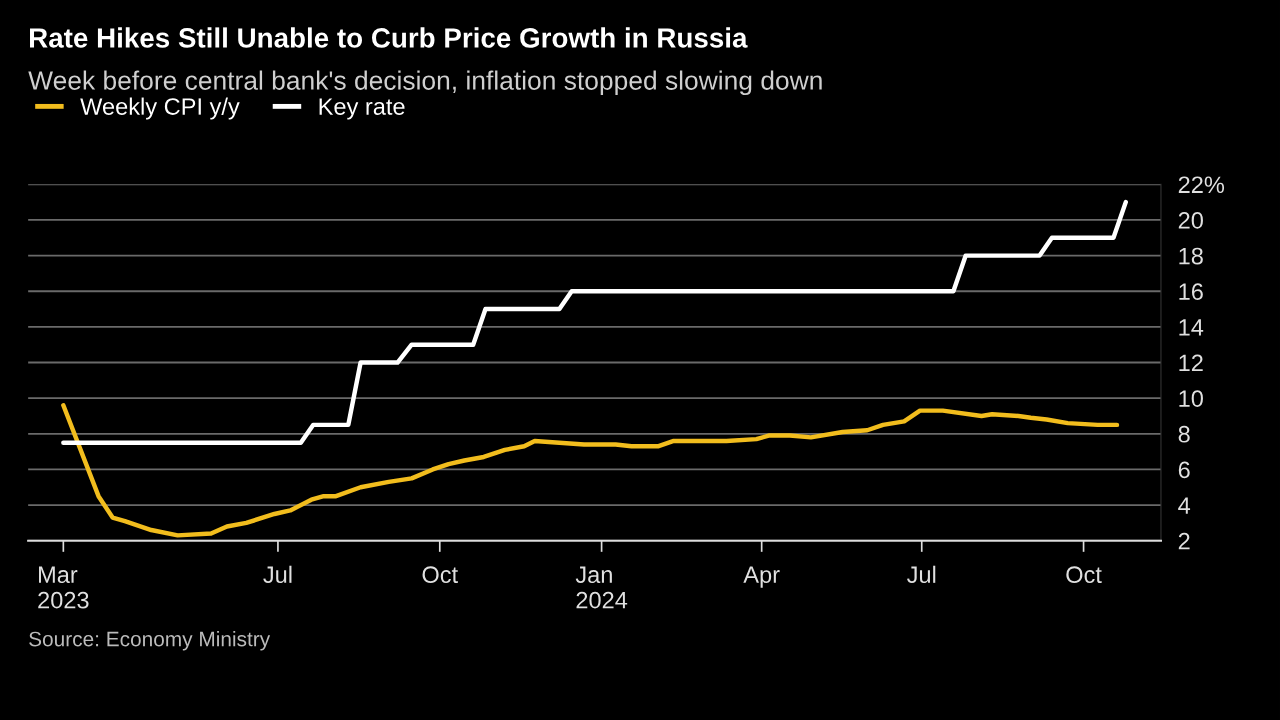 Image resolution: width=1280 pixels, height=720 pixels. I want to click on source-note: Source: Economy Ministry, so click(150, 641).